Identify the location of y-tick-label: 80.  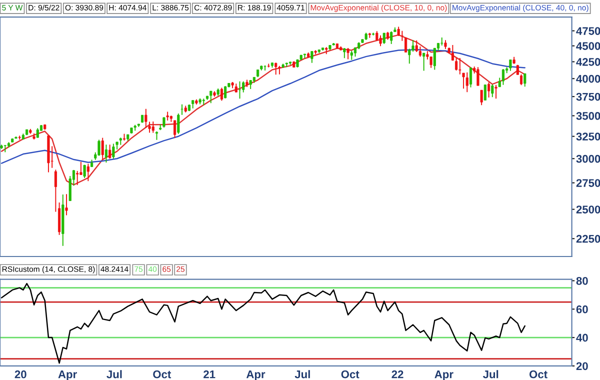
(582, 280).